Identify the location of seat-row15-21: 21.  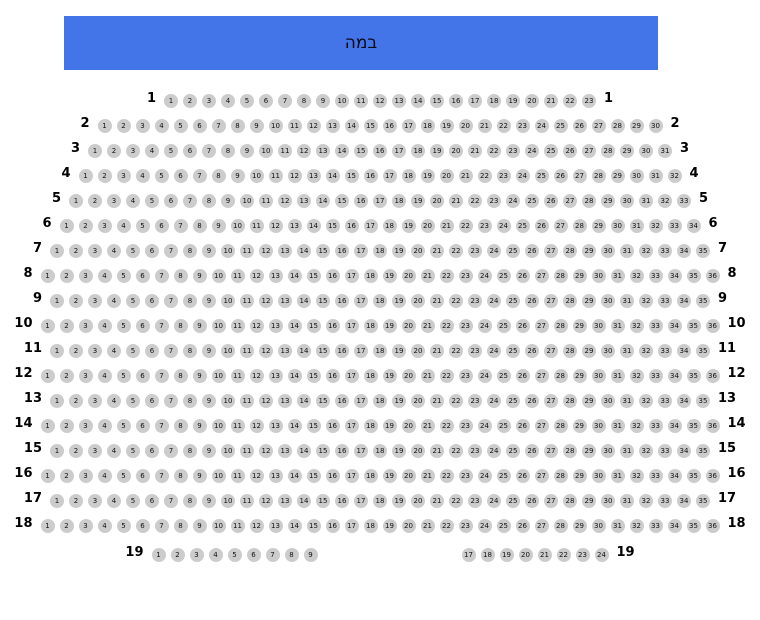
(437, 450).